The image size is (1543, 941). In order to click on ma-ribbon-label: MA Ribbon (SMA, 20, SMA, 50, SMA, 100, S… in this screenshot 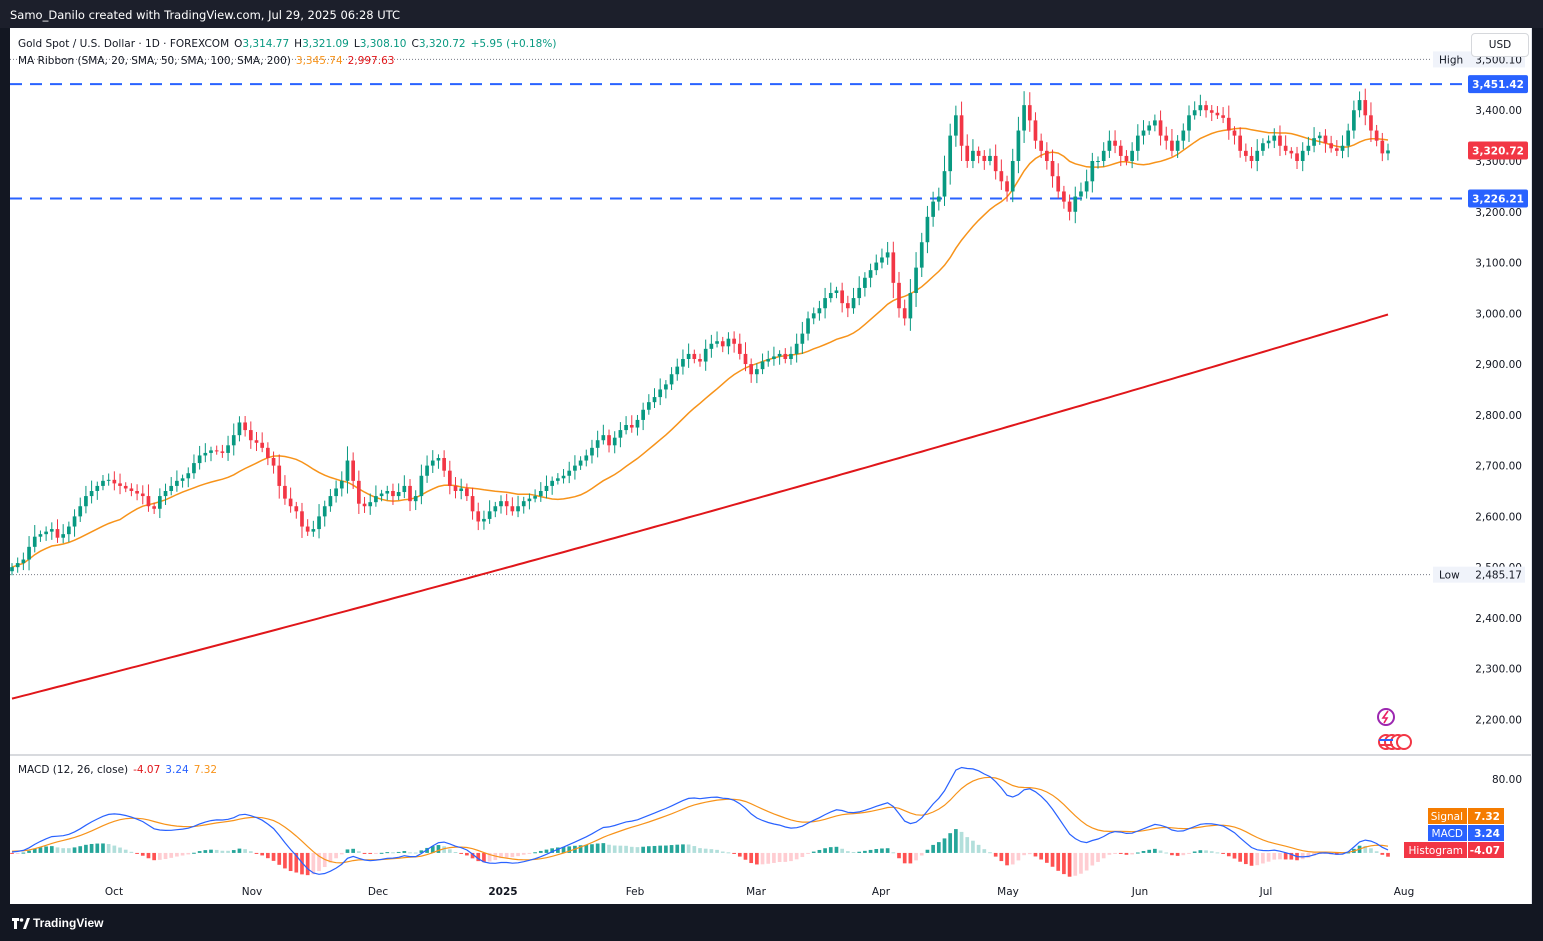, I will do `click(154, 61)`.